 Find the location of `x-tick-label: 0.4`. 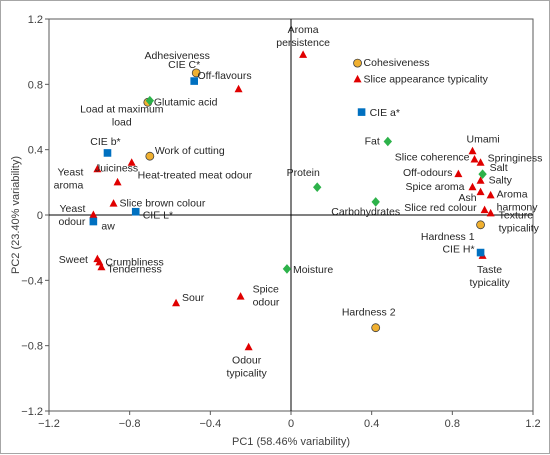

x-tick-label: 0.4 is located at coordinates (371, 424).